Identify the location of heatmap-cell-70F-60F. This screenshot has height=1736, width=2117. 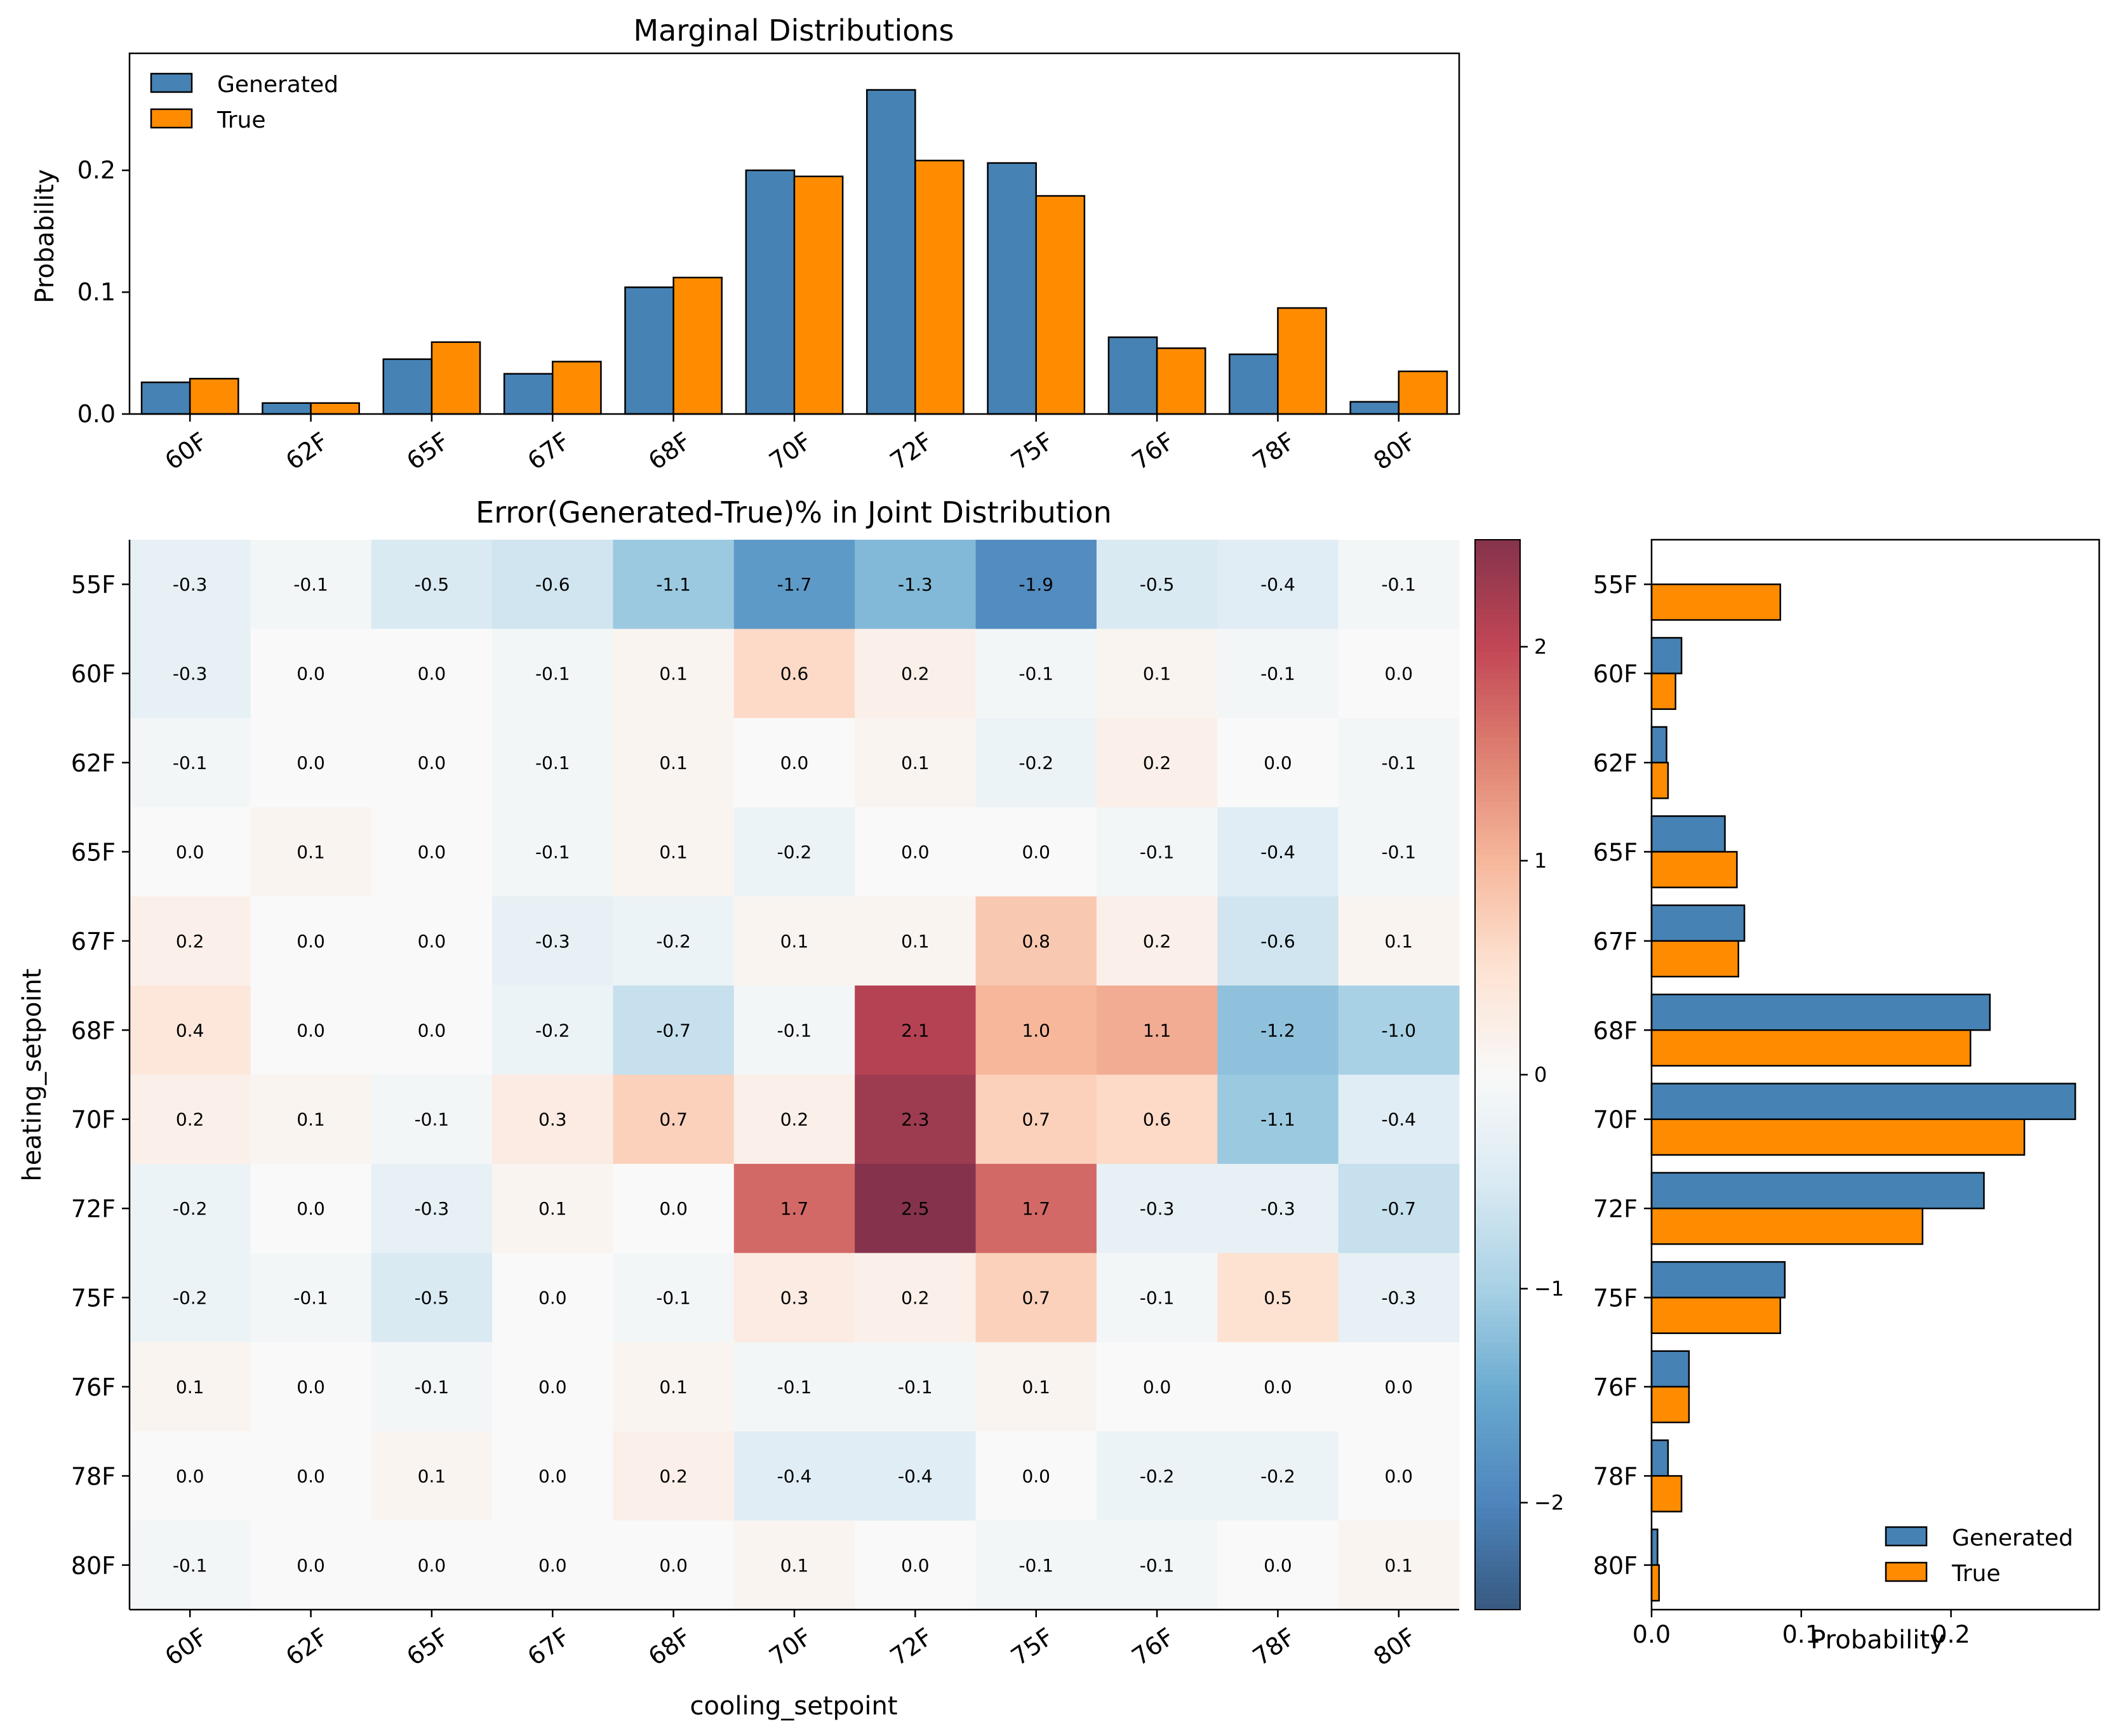
(190, 1119).